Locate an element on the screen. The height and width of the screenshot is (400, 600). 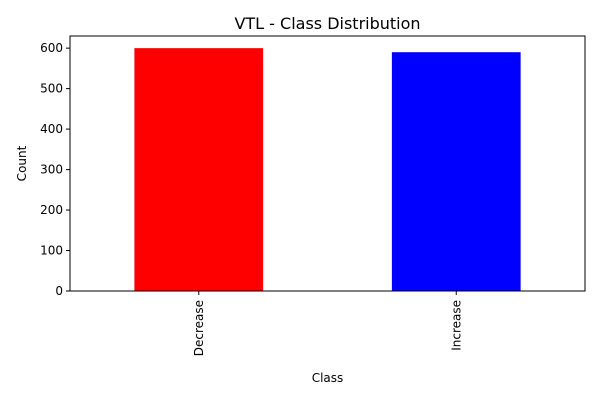
x-tick-label-decrease: Decrease is located at coordinates (199, 328).